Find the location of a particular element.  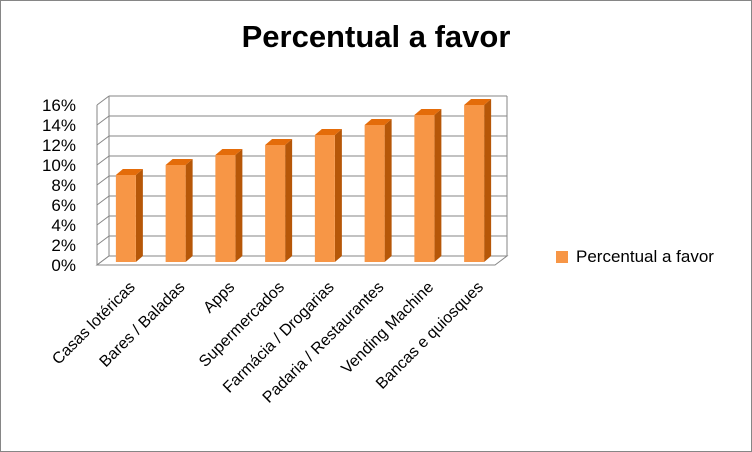

x-tick-label: Apps is located at coordinates (219, 298).